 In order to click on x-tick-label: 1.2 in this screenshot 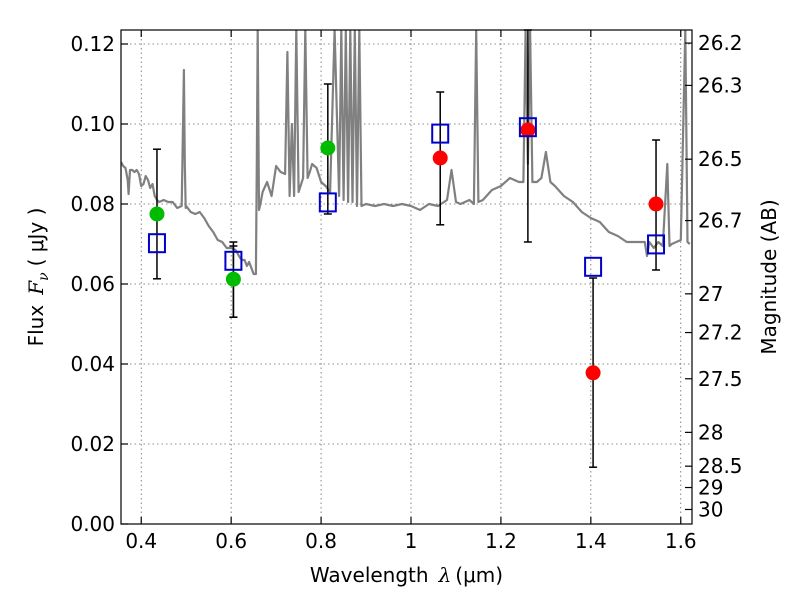, I will do `click(501, 541)`.